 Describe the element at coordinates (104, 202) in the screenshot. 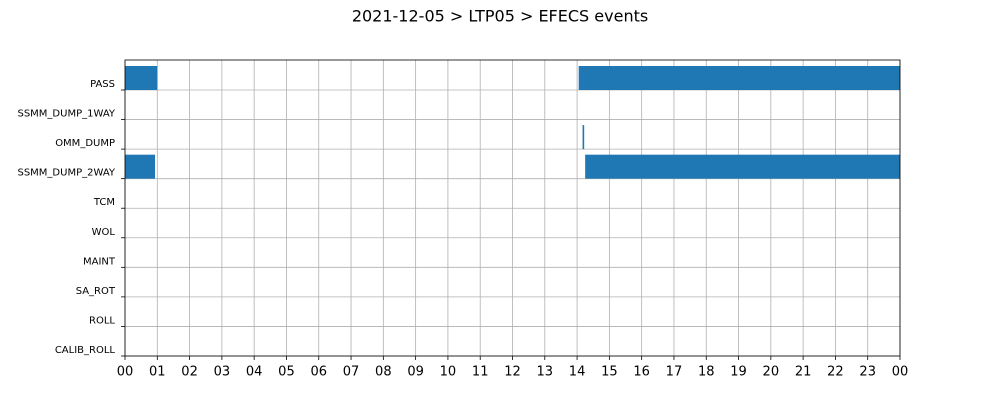

I see `y-tick-label: TCM` at that location.